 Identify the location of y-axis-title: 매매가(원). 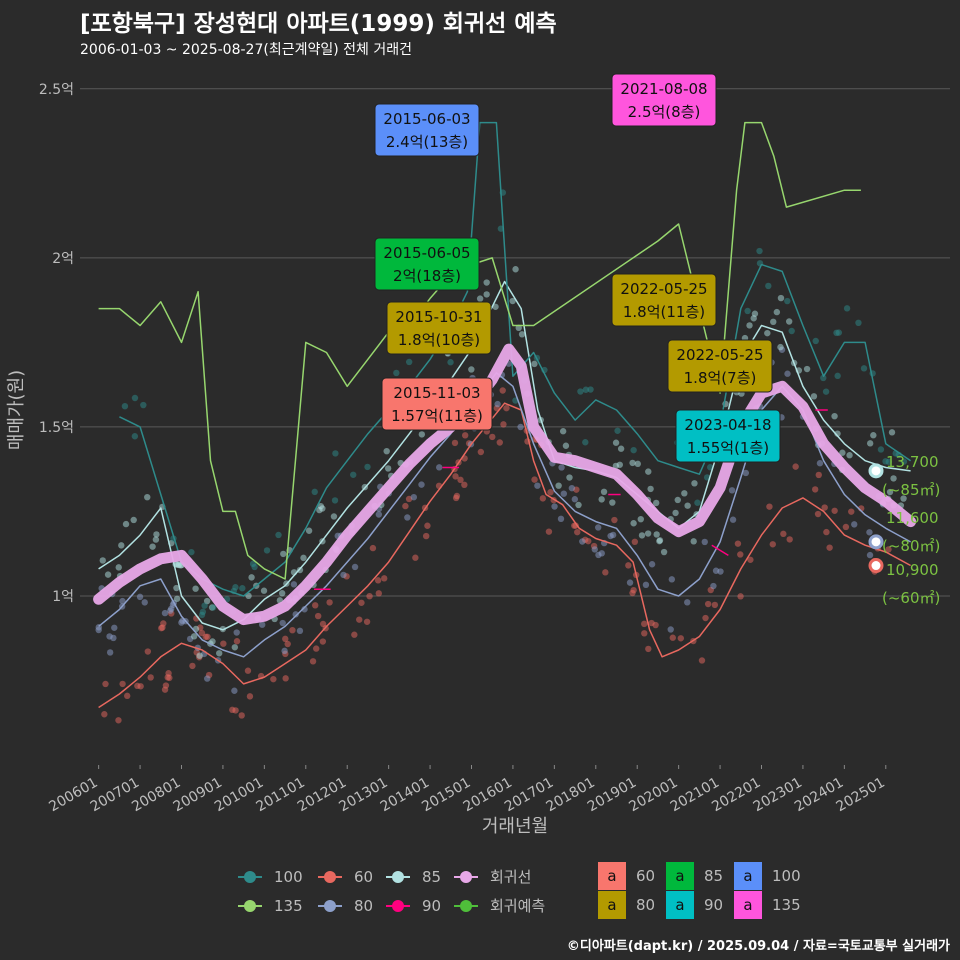
(16, 410).